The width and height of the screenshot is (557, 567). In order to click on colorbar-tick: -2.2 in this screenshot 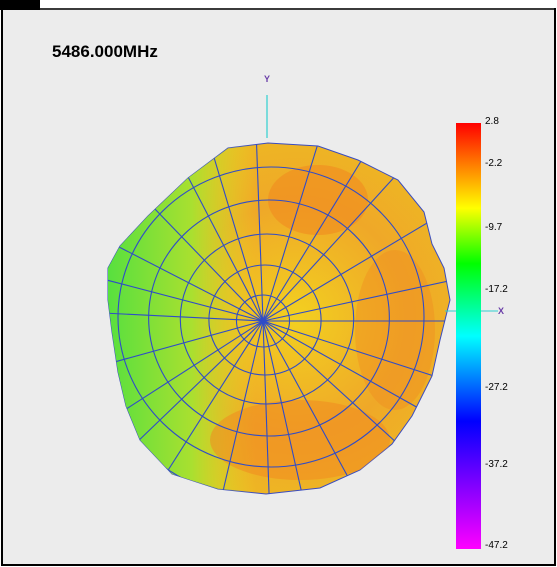, I will do `click(494, 163)`.